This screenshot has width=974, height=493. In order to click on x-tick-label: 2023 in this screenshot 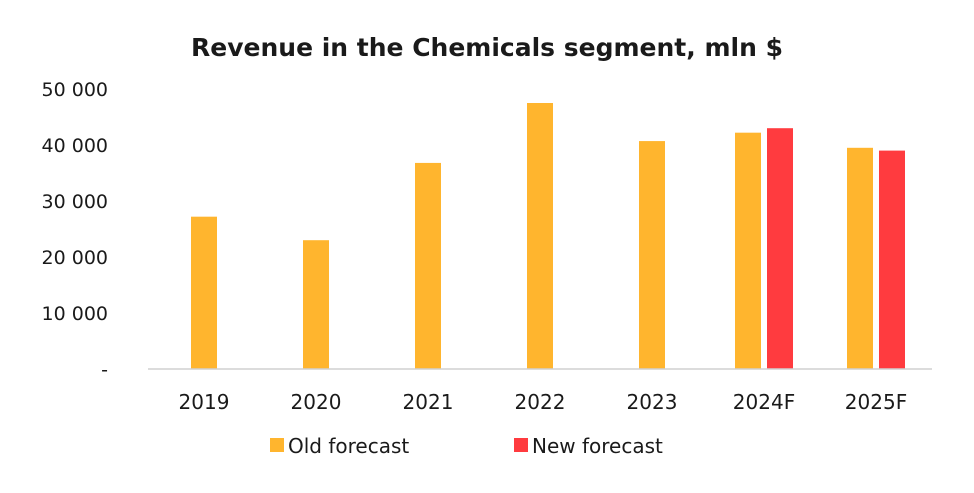, I will do `click(652, 402)`.